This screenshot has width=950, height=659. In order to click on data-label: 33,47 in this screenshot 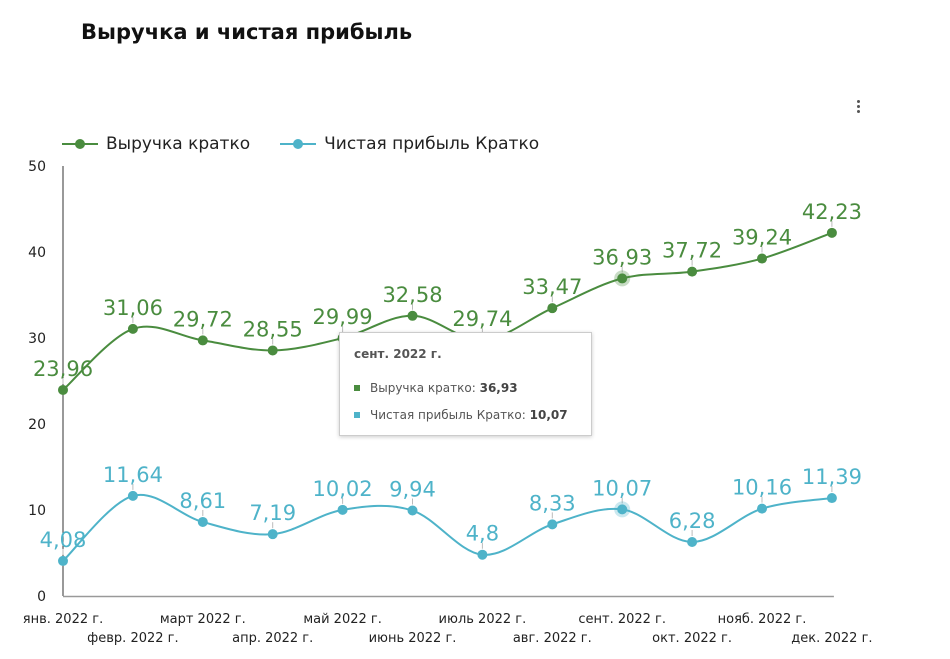, I will do `click(552, 287)`.